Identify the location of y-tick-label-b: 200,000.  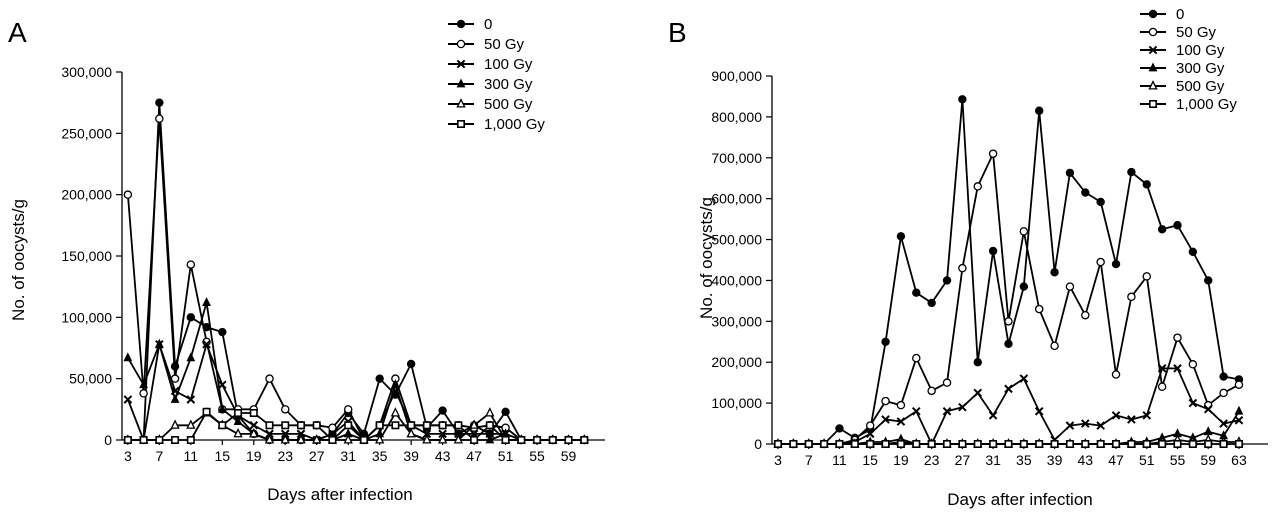
(736, 362).